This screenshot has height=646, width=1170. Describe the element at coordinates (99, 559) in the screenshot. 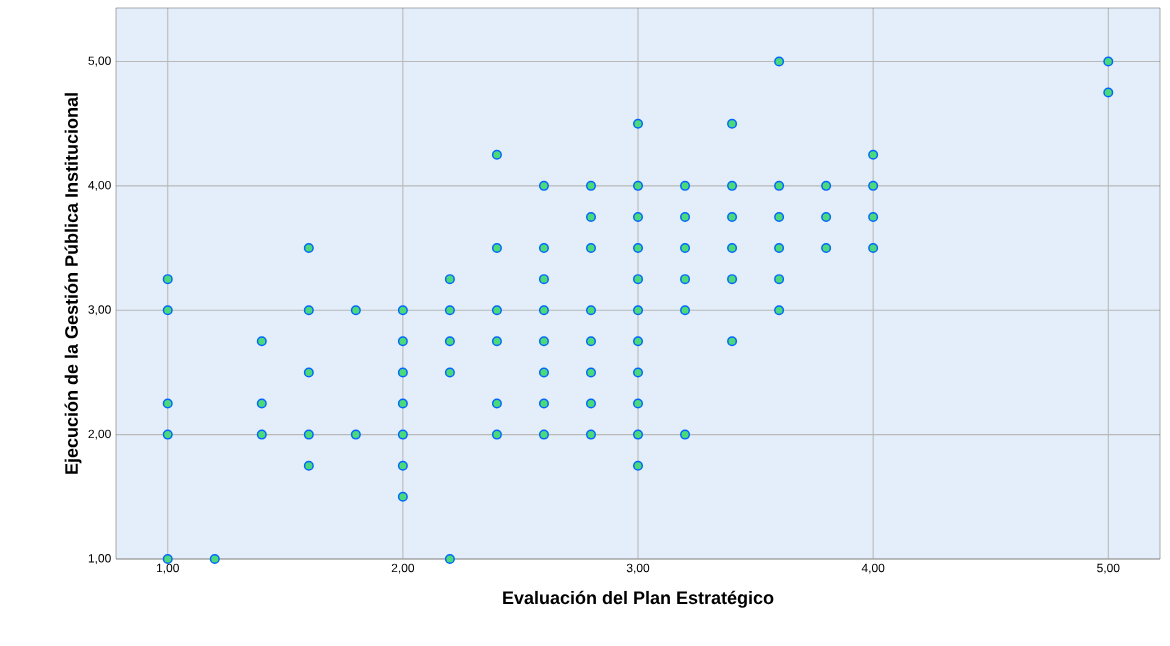

I see `y-tick-label: 1,00` at that location.